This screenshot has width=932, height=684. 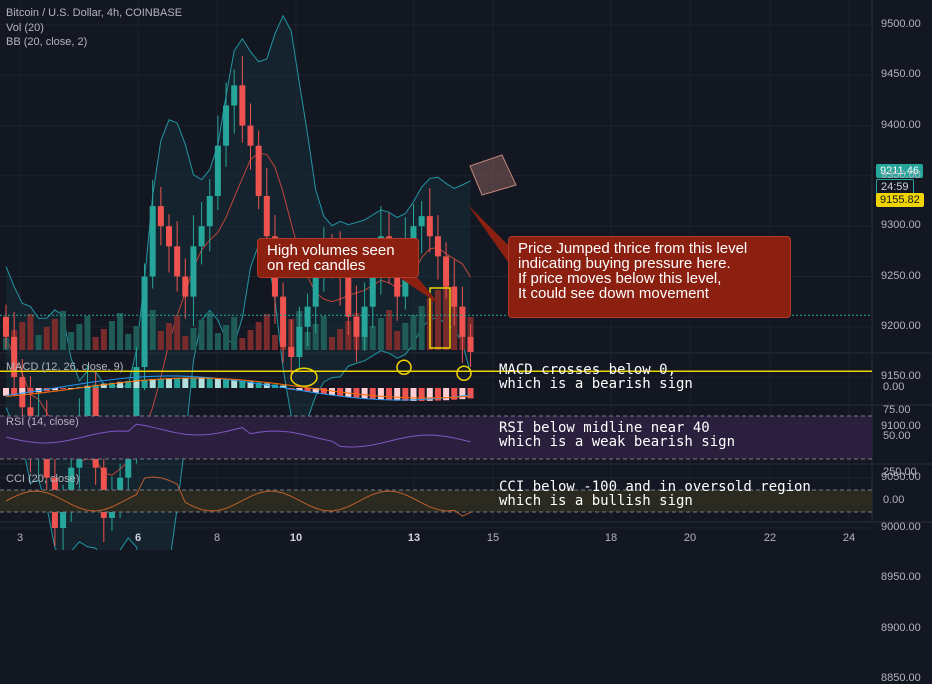 I want to click on macd-panel-title: MACD (12, 26, close, 9), so click(x=65, y=367).